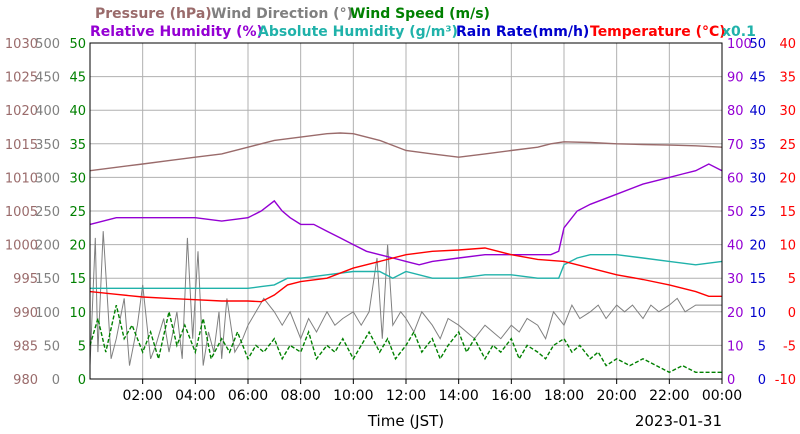 This screenshot has height=434, width=800. I want to click on rain-rate-tick-label: 50, so click(757, 44).